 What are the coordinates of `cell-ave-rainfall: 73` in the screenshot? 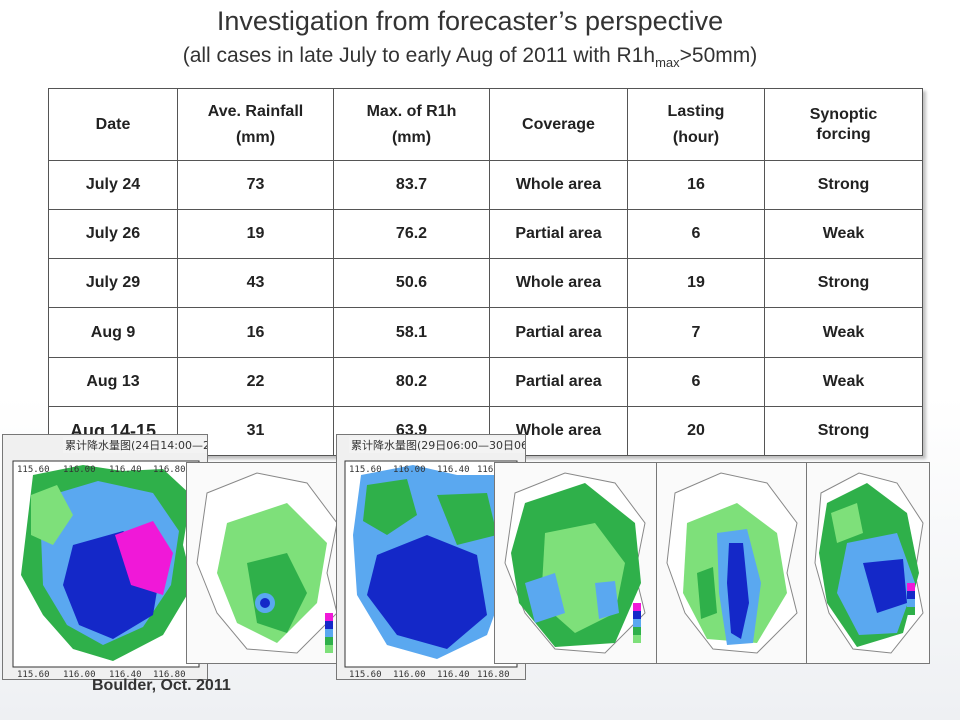 It's located at (255, 185).